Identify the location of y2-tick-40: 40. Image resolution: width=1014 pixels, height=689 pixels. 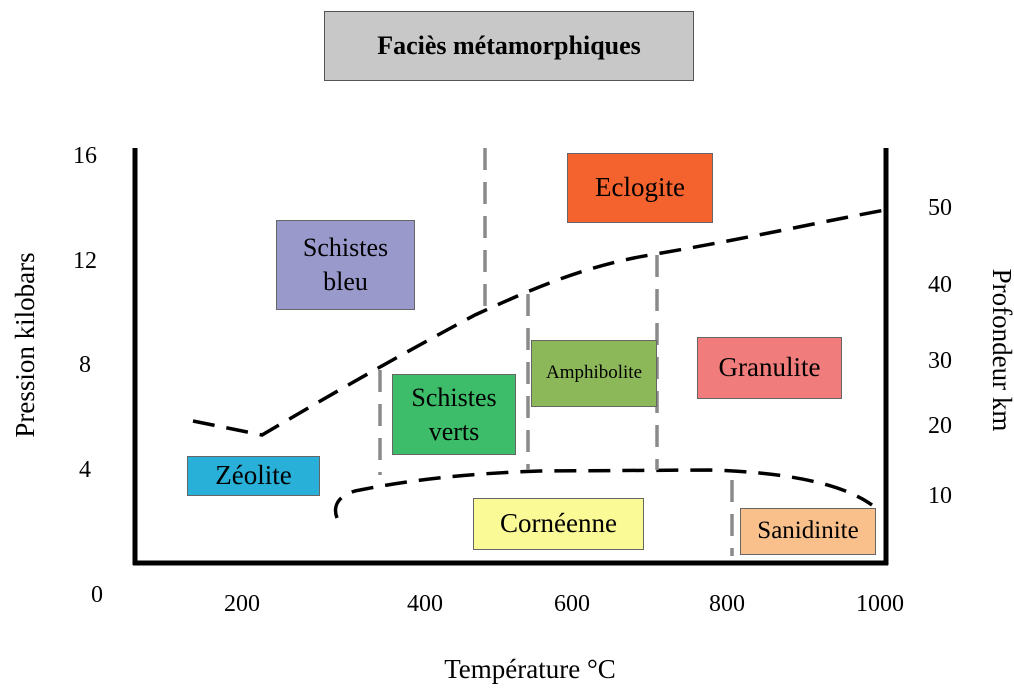
(940, 285).